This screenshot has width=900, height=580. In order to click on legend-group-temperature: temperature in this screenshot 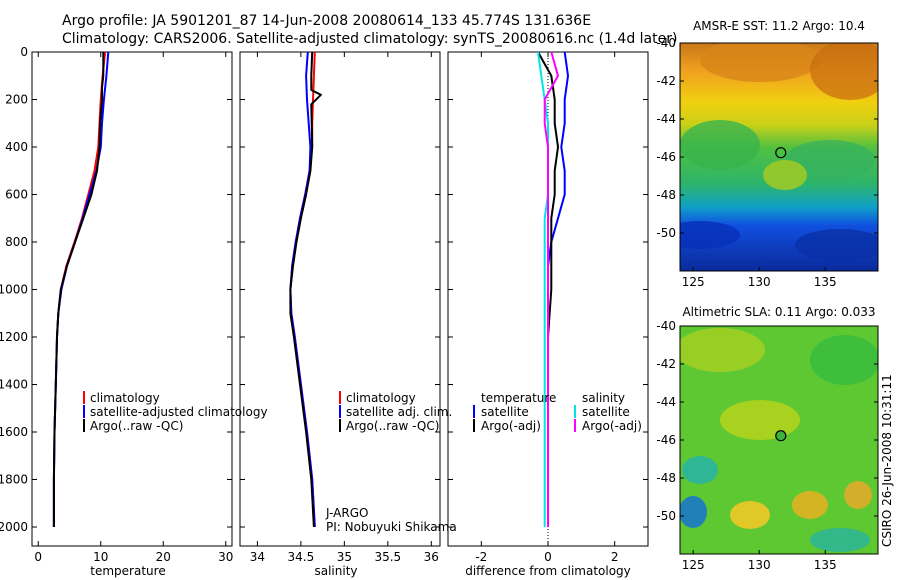, I will do `click(518, 398)`.